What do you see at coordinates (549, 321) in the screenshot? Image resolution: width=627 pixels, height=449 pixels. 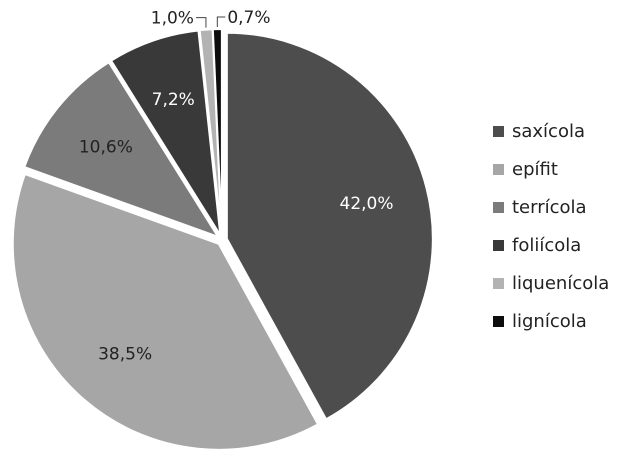 I see `legend-label-lignicola: lignícola` at bounding box center [549, 321].